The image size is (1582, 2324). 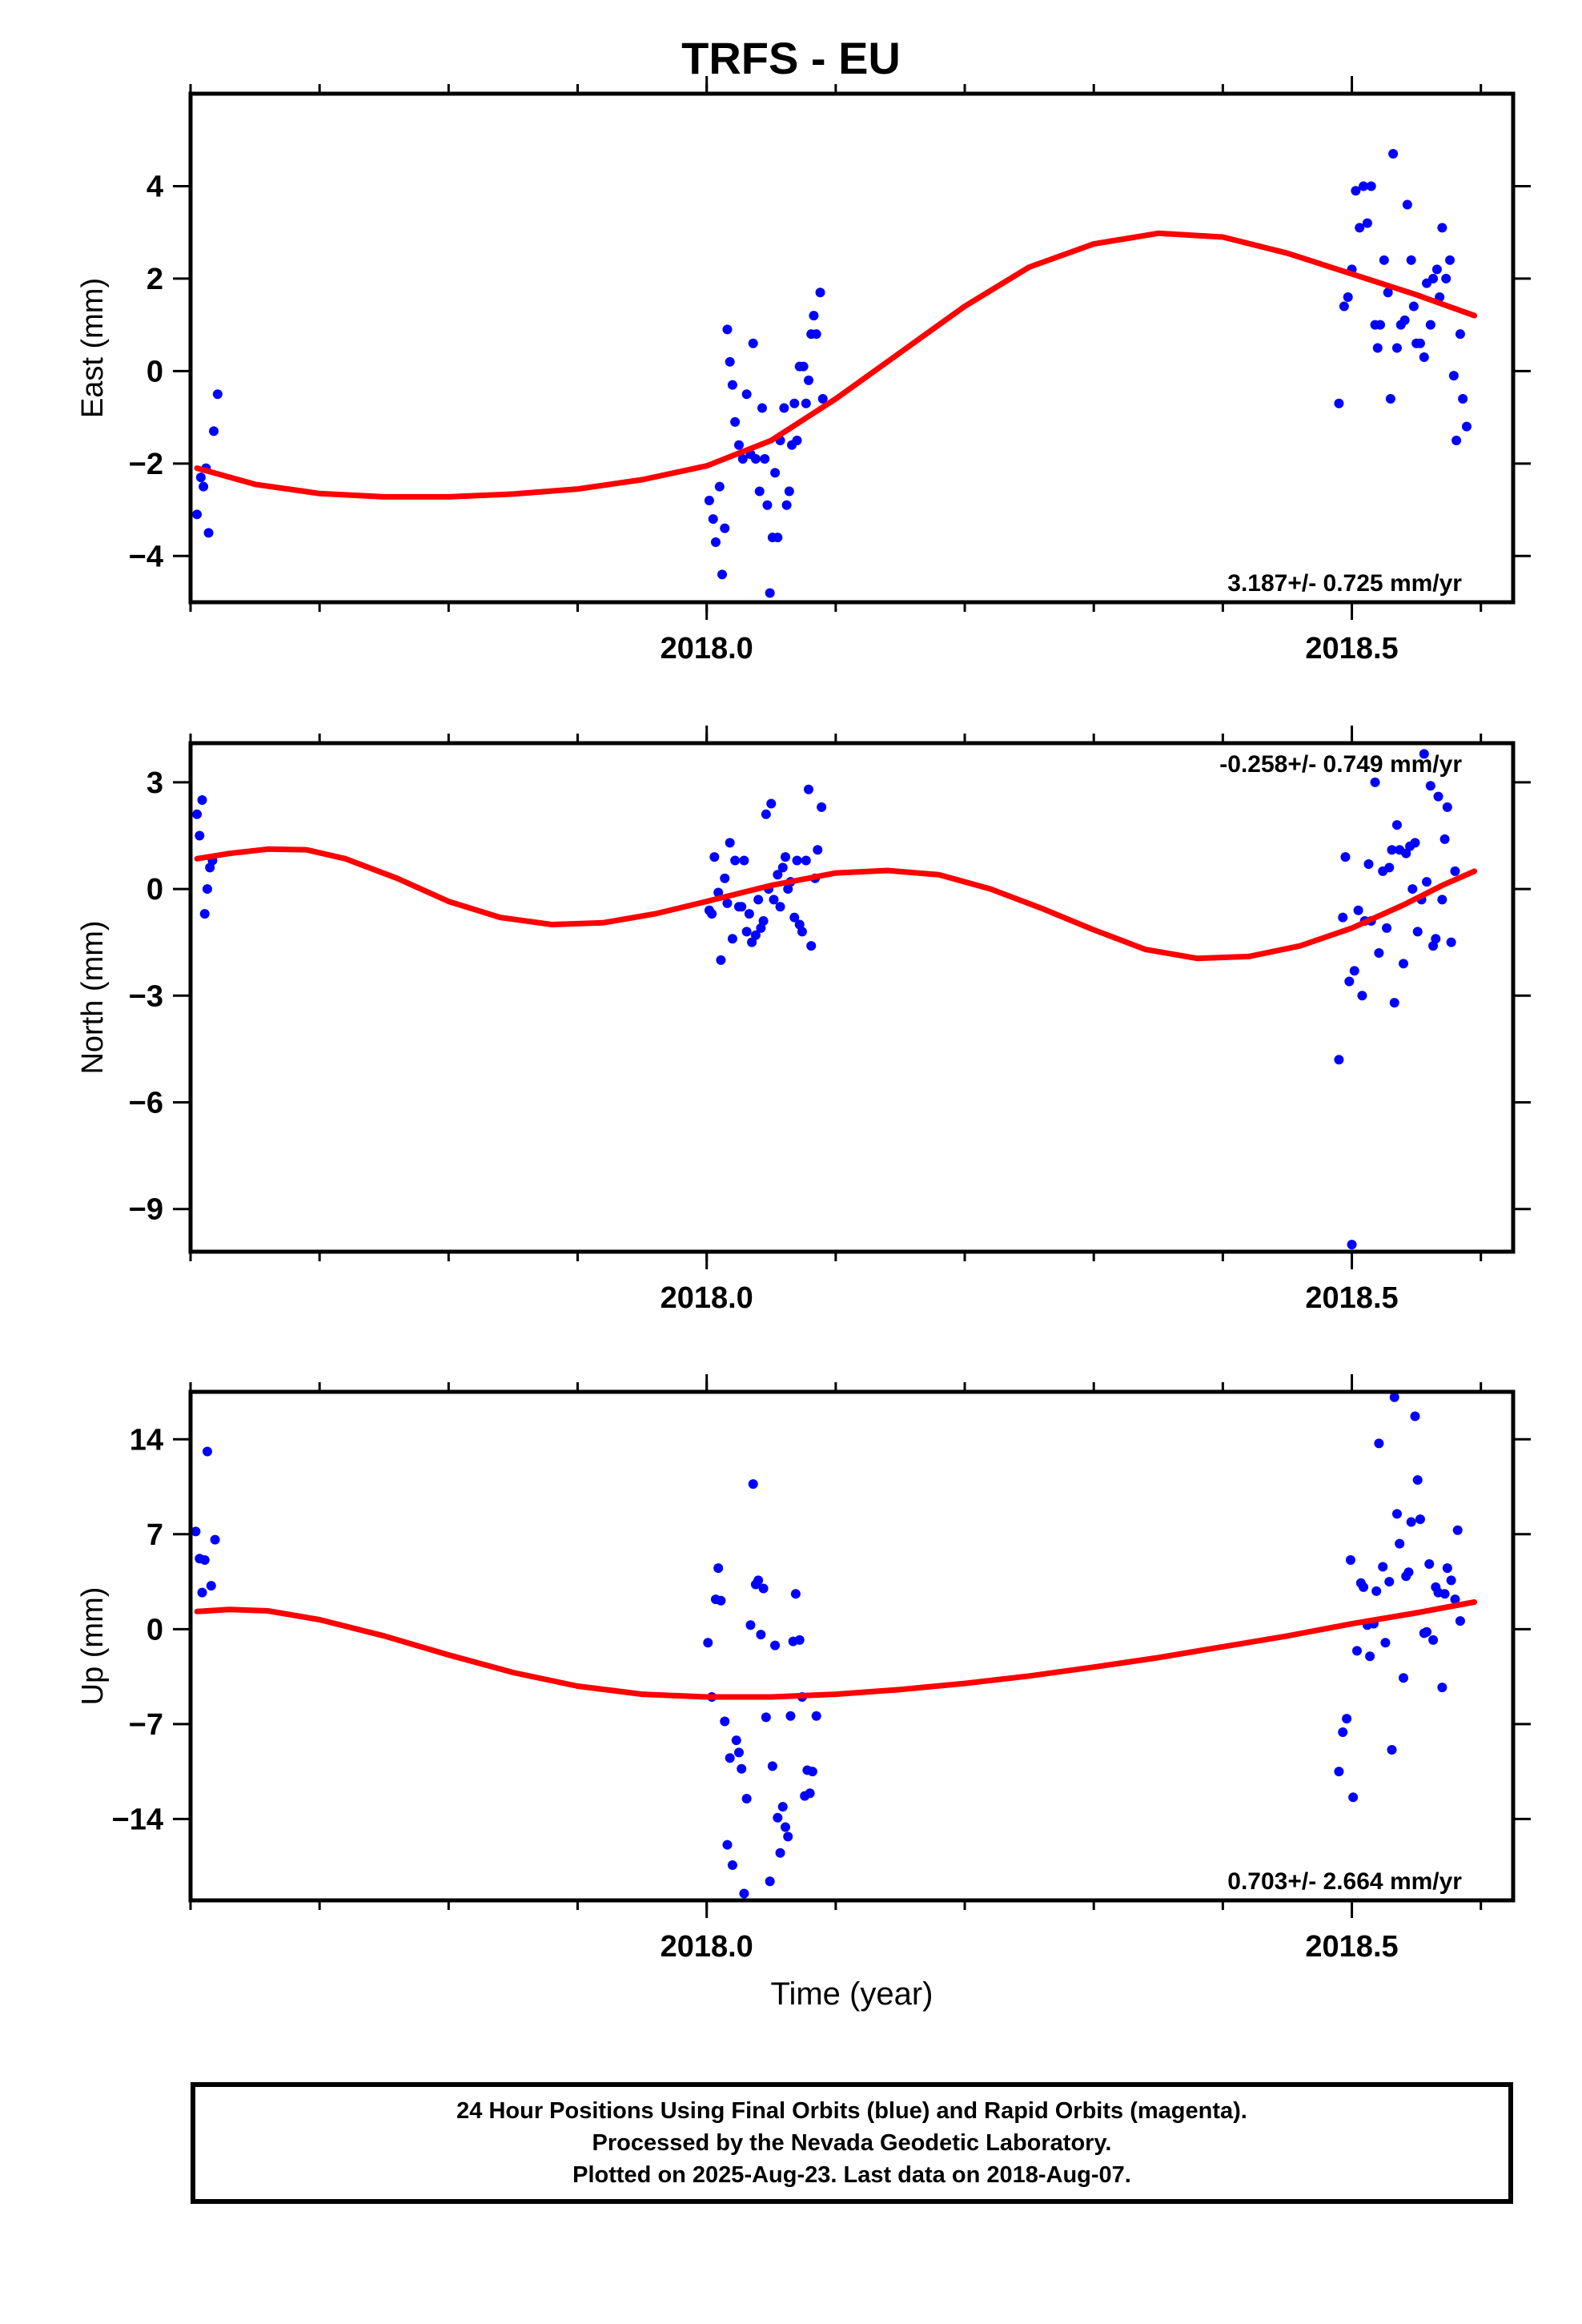 What do you see at coordinates (836, 365) in the screenshot?
I see `fit-line` at bounding box center [836, 365].